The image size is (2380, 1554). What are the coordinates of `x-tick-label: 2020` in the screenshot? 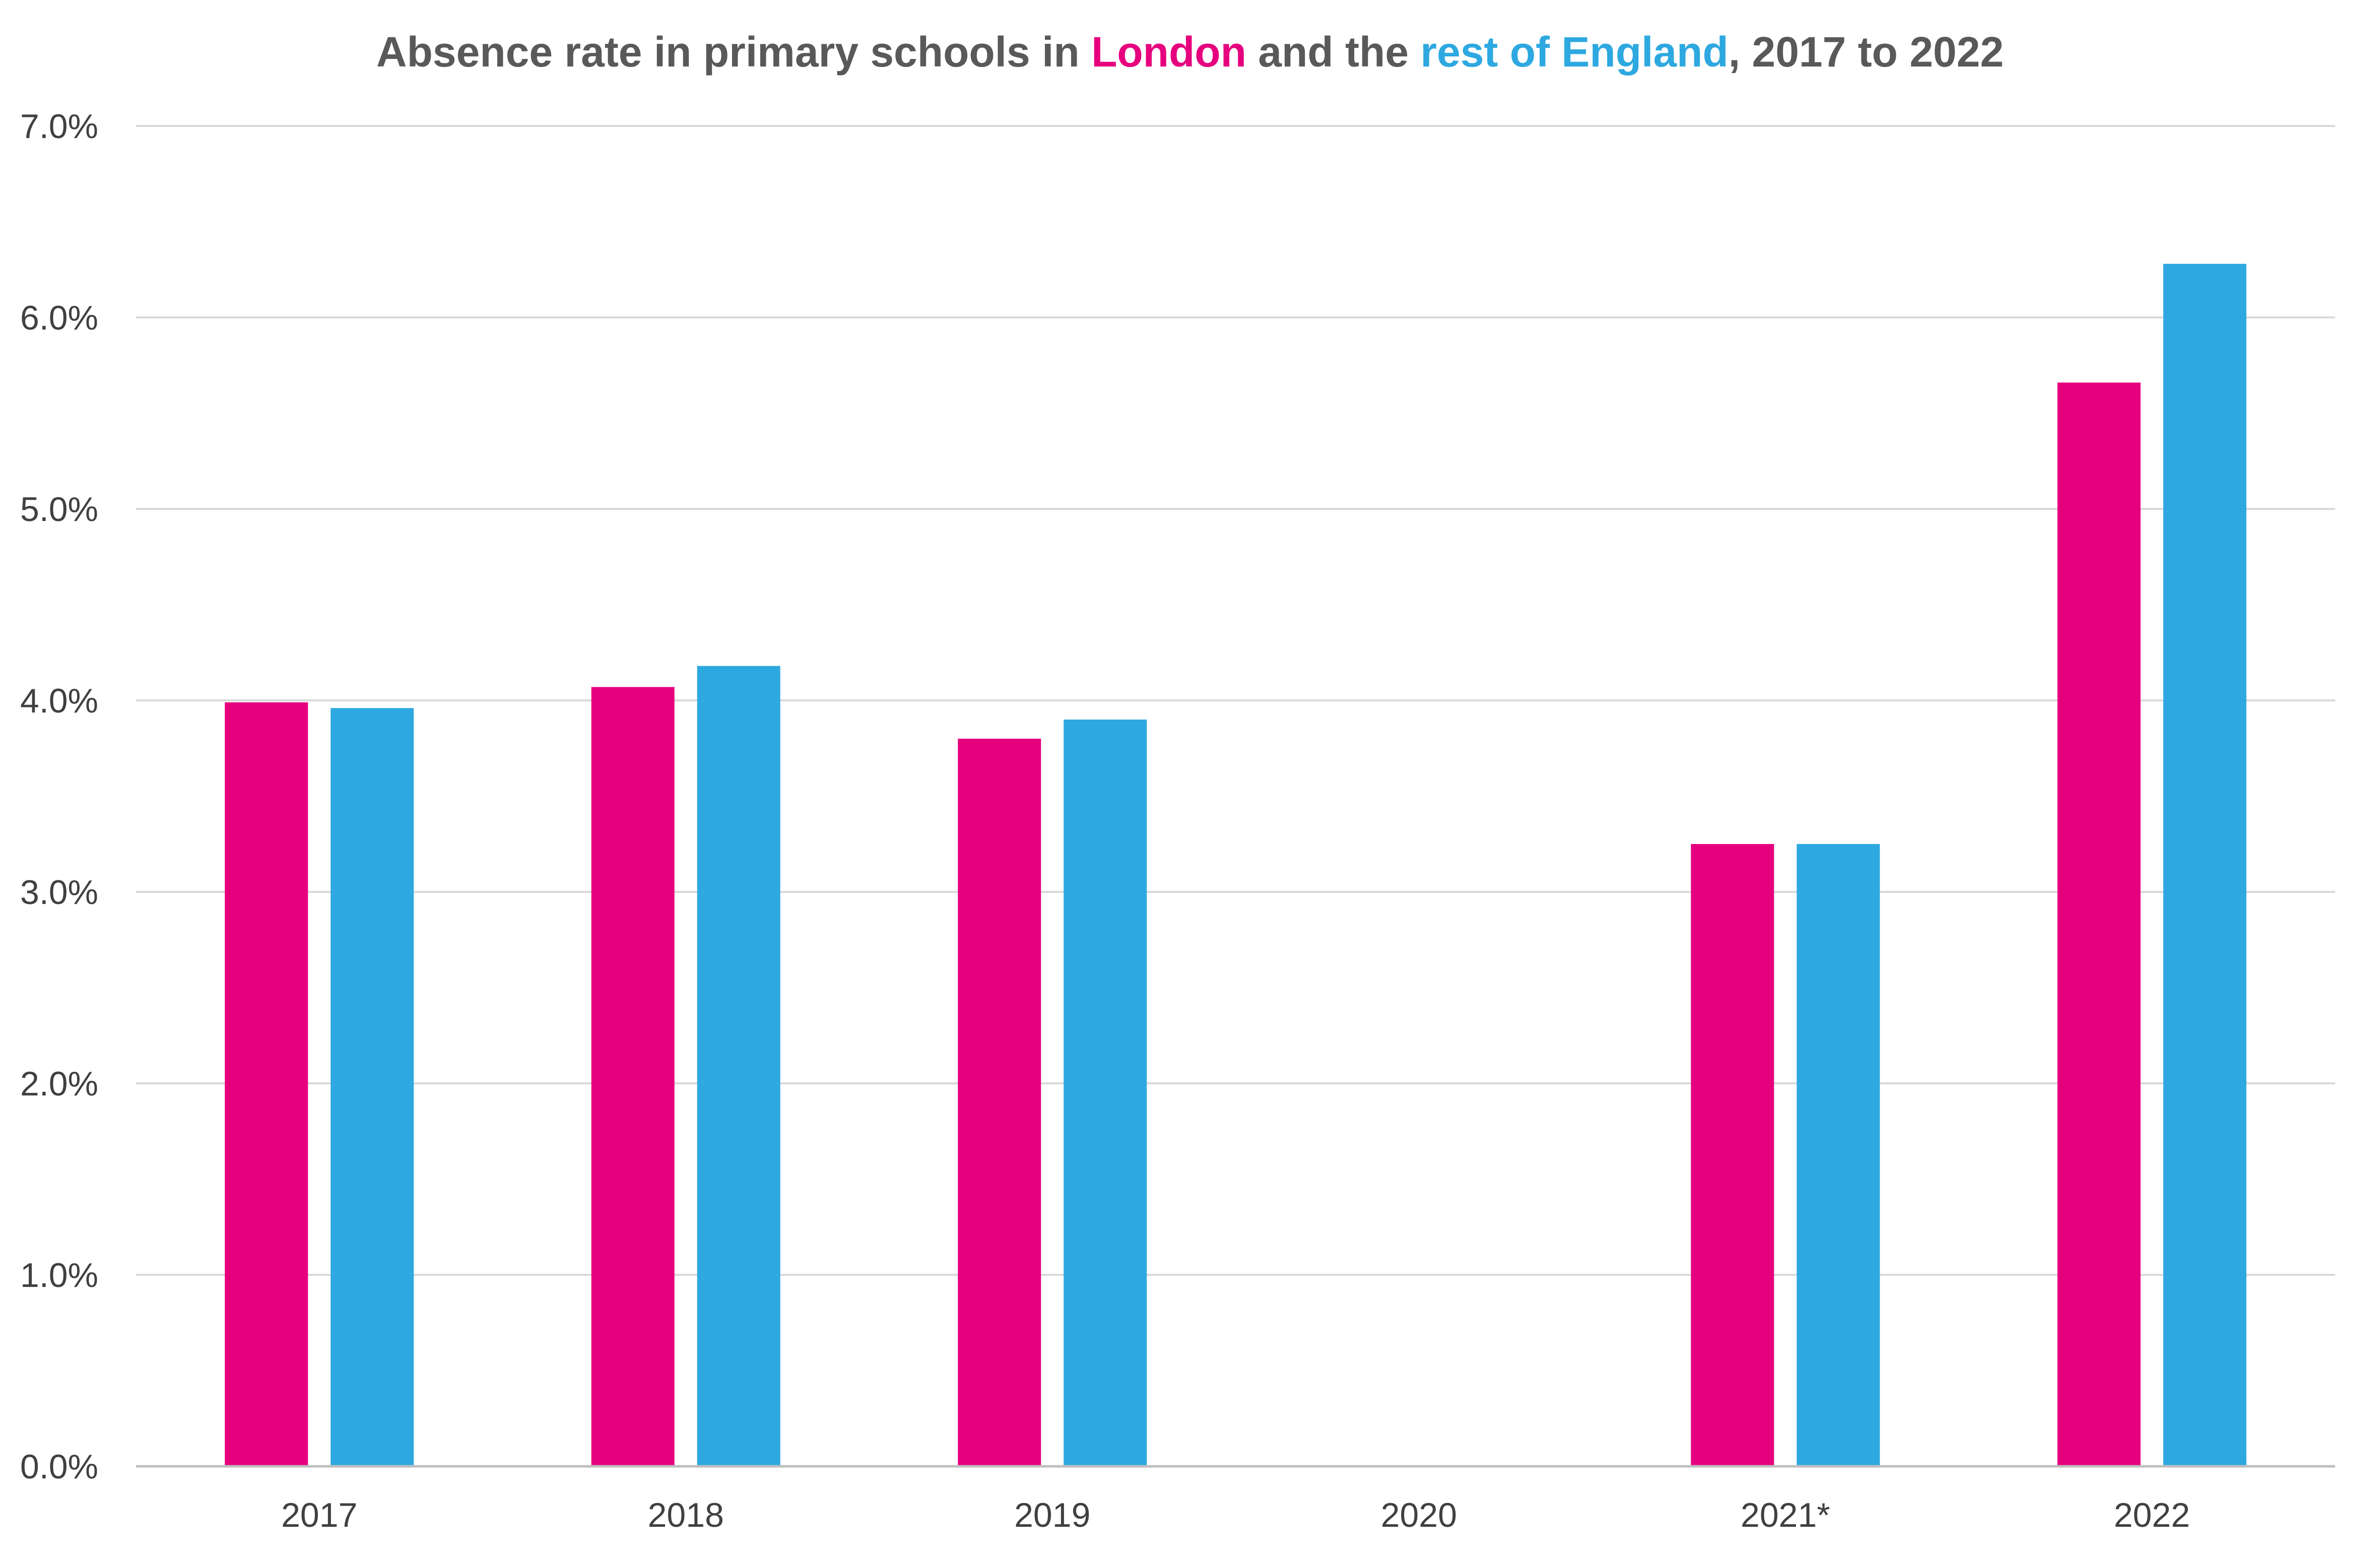 It's located at (1419, 1515).